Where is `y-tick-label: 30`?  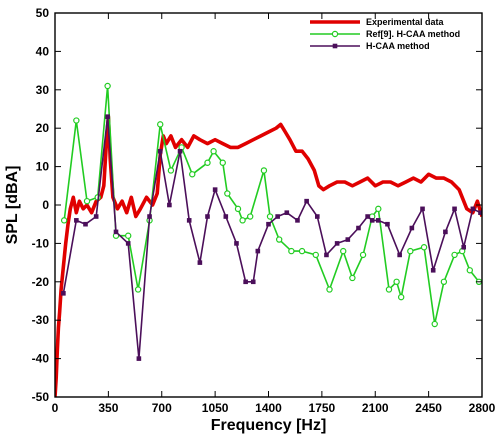
y-tick-label: 30 is located at coordinates (43, 90).